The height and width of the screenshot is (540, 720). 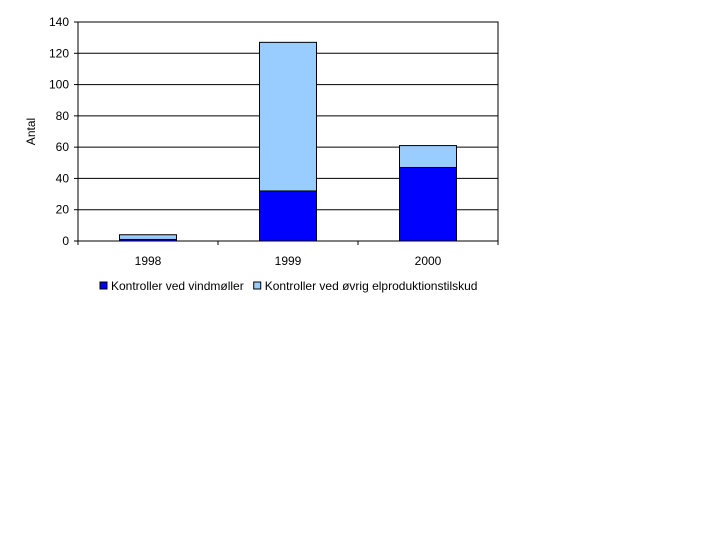 I want to click on y-tick-label: 100, so click(x=59, y=85).